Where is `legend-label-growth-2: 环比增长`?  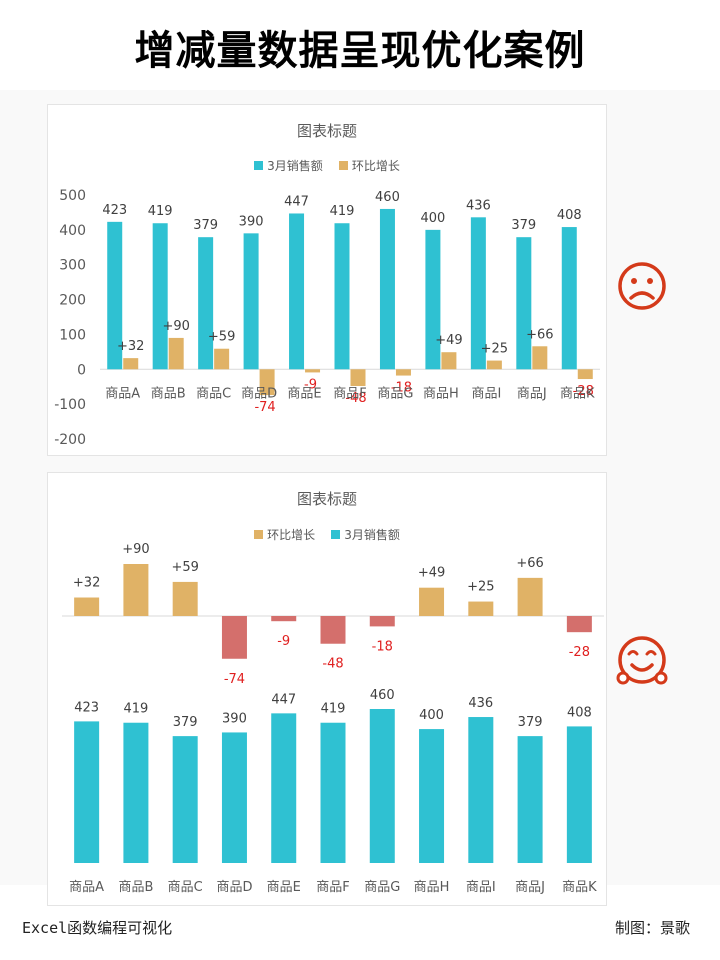
legend-label-growth-2: 环比增长 is located at coordinates (291, 535).